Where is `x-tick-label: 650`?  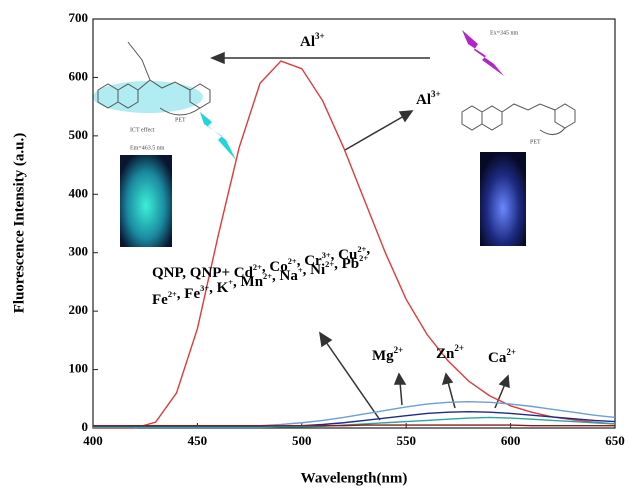 x-tick-label: 650 is located at coordinates (615, 440).